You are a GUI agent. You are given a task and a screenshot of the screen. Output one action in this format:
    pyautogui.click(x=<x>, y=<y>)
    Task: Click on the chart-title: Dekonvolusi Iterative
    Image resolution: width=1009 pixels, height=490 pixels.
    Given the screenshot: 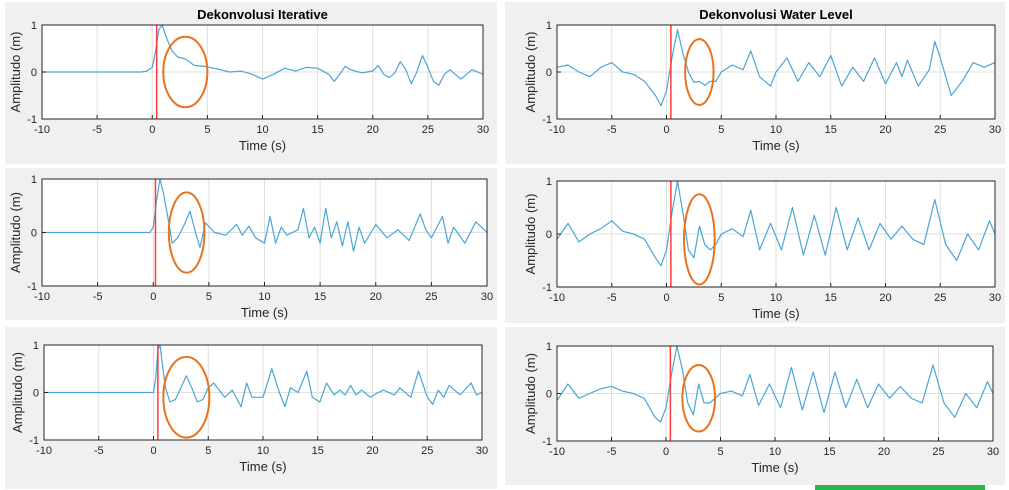 What is the action you would take?
    pyautogui.click(x=262, y=14)
    